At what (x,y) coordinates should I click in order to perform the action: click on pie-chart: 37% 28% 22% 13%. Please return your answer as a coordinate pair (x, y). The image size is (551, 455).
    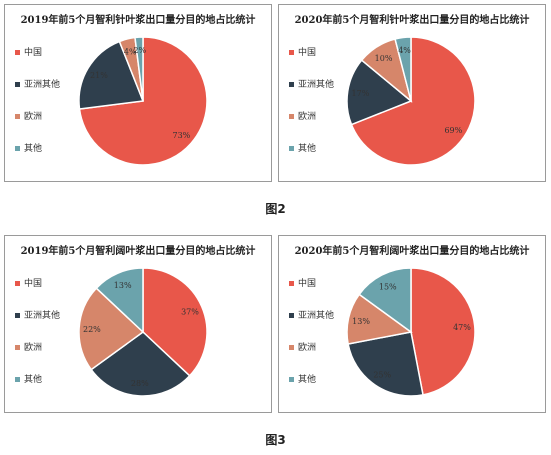
    Looking at the image, I should click on (143, 332).